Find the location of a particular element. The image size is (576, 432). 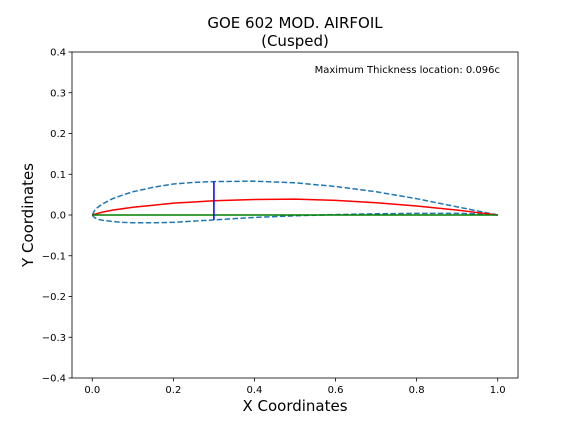

max-thickness-annotation: Maximum Thickness location: 0.096c is located at coordinates (407, 70).